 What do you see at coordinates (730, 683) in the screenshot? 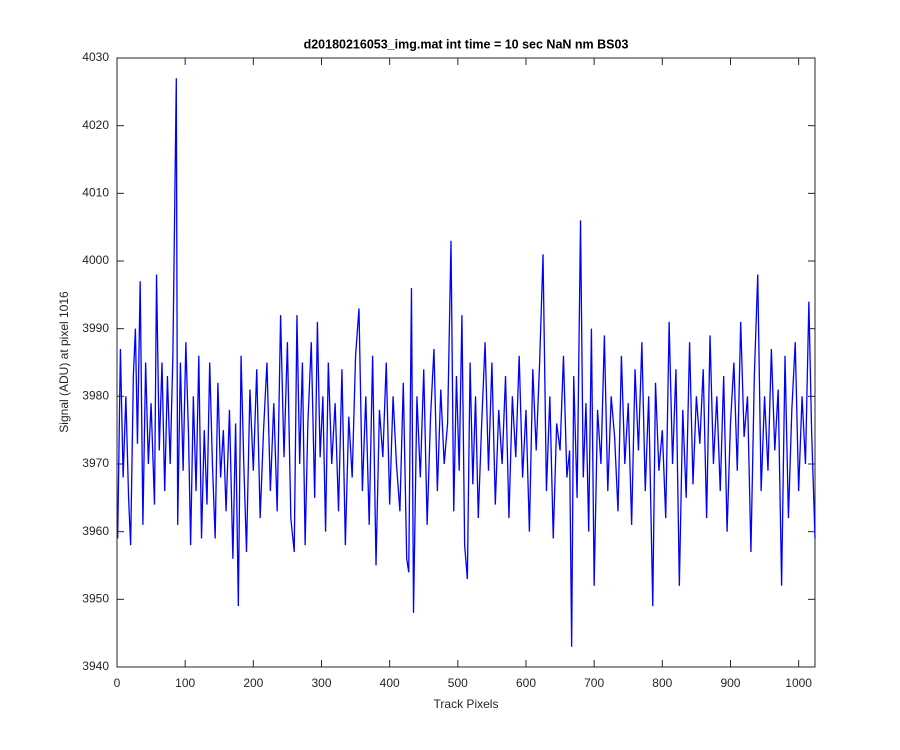
I see `x-tick-label: 900` at bounding box center [730, 683].